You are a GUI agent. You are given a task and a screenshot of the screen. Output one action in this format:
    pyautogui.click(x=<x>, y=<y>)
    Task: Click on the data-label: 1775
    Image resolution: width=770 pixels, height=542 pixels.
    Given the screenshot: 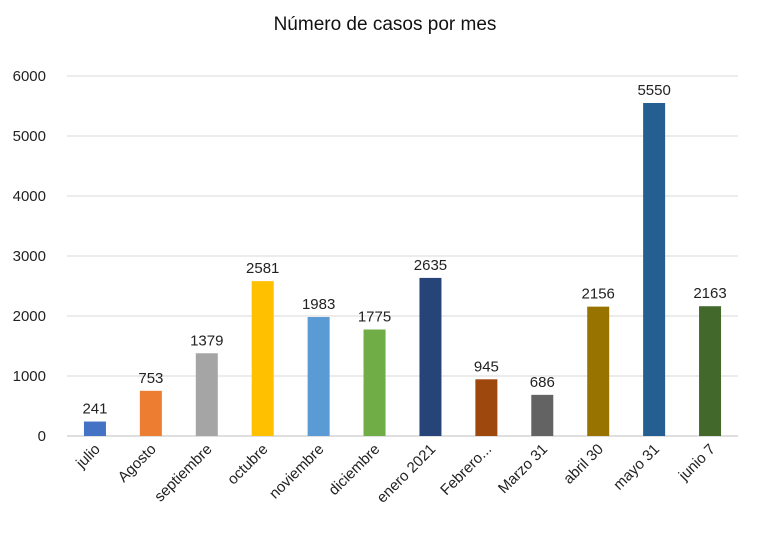 What is the action you would take?
    pyautogui.click(x=374, y=317)
    